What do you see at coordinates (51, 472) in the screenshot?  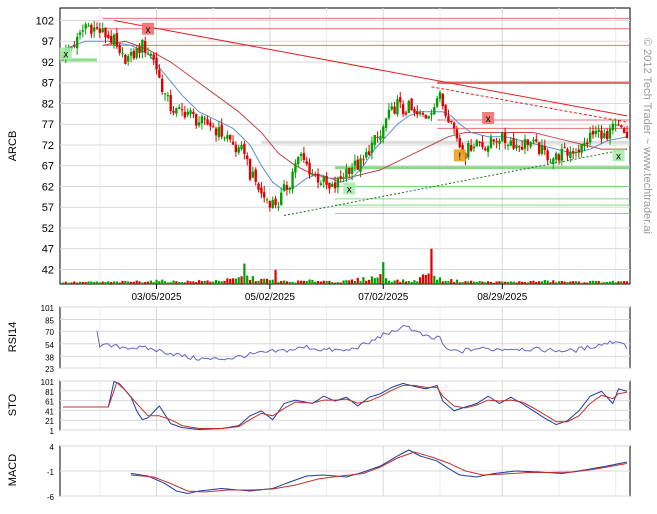 I see `macd-panel-ytick-label: -1` at bounding box center [51, 472].